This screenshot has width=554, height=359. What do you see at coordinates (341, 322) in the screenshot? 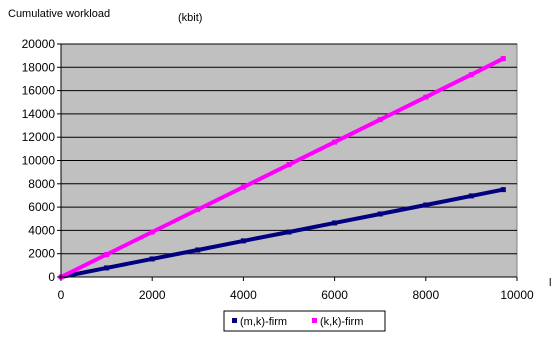
I see `legend-label-k-k-firm: (k,k)-firm` at bounding box center [341, 322].